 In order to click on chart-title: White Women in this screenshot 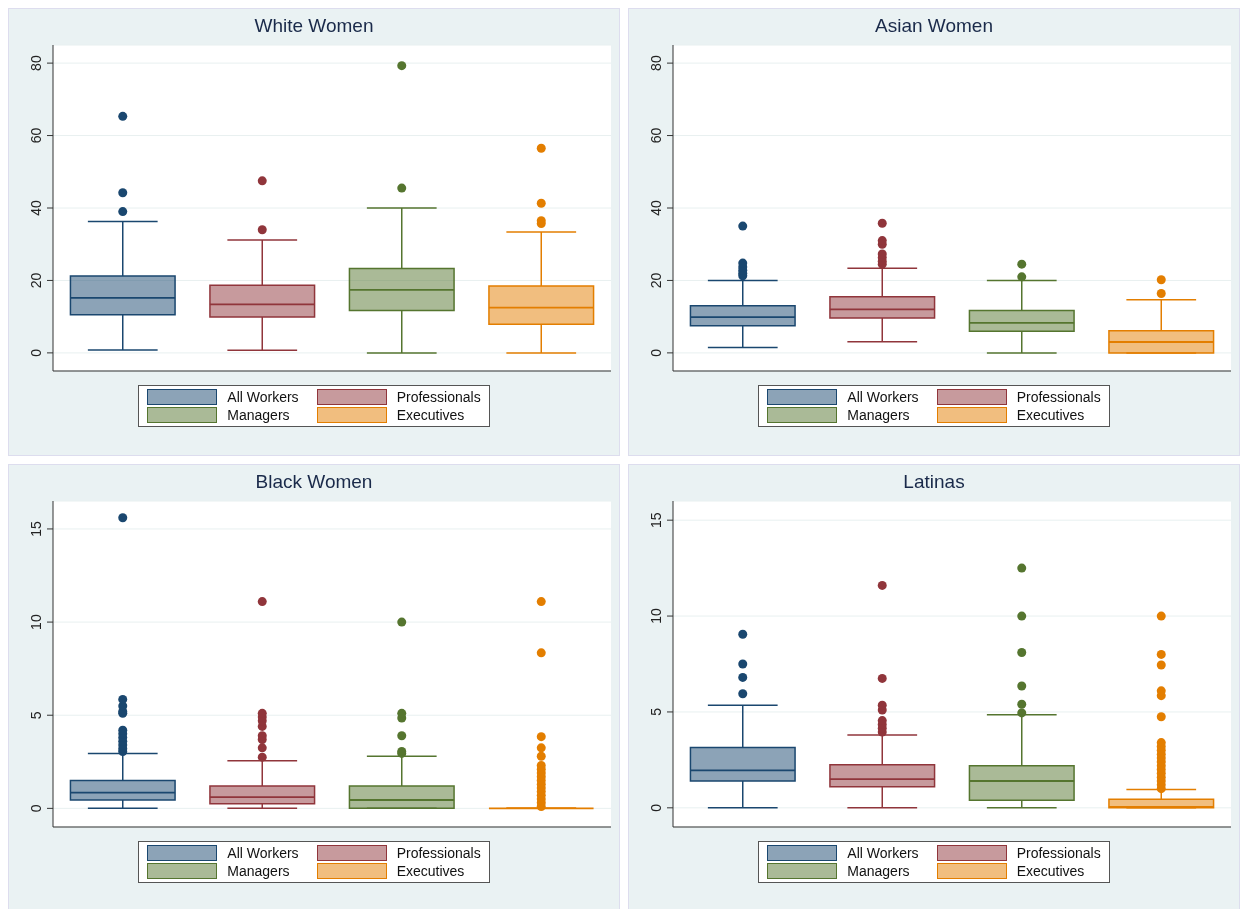, I will do `click(314, 26)`.